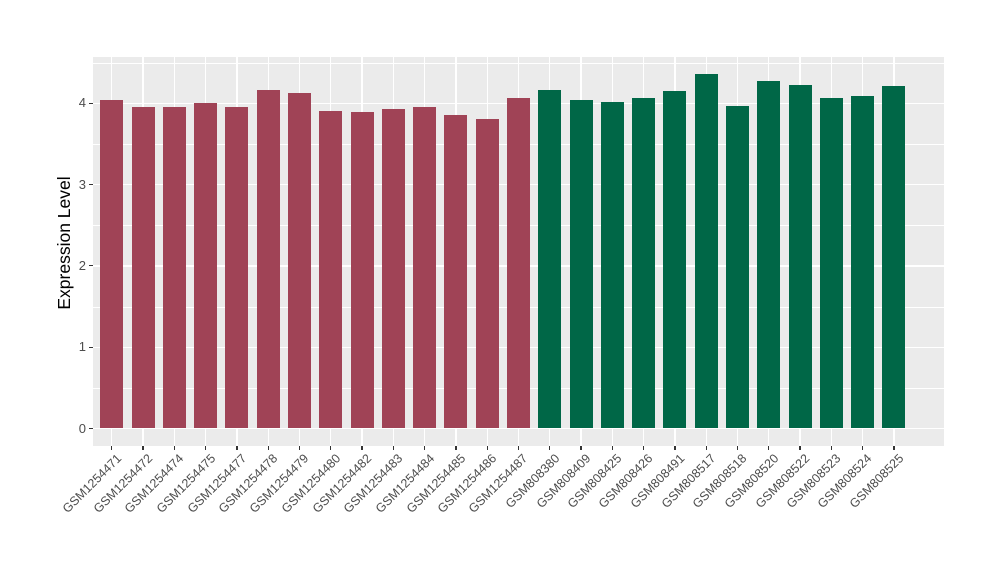  What do you see at coordinates (82, 428) in the screenshot?
I see `y-tick-label: 0` at bounding box center [82, 428].